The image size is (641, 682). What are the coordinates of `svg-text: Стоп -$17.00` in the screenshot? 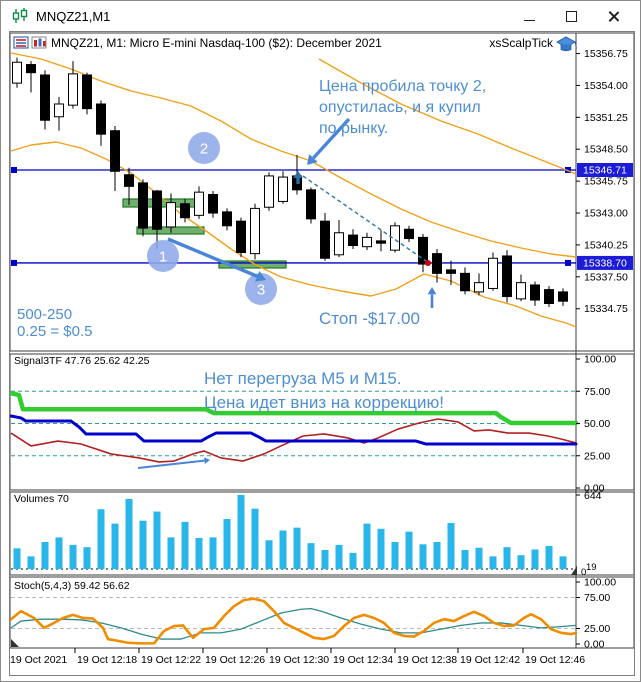 It's located at (369, 318).